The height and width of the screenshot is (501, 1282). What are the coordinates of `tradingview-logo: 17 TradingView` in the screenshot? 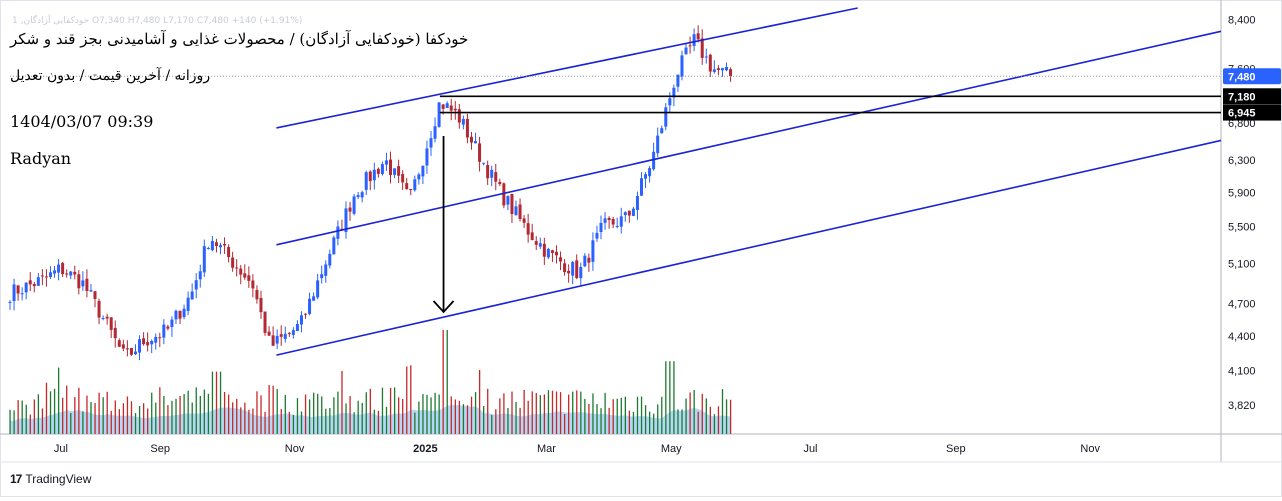 It's located at (50, 479).